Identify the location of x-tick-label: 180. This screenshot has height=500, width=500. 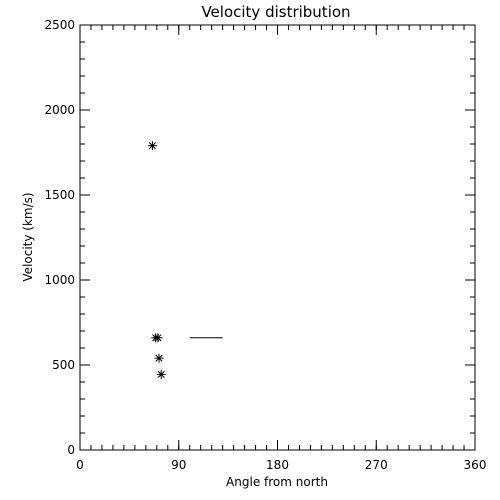
(277, 465).